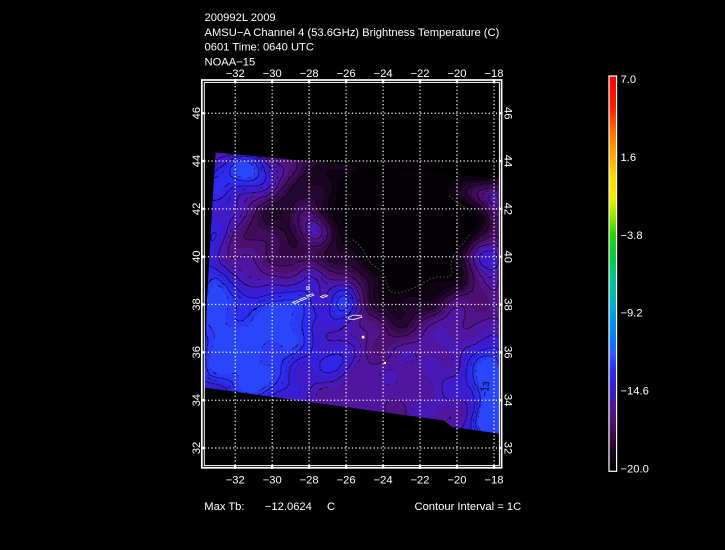  Describe the element at coordinates (632, 236) in the screenshot. I see `svg-text: −3.8` at that location.